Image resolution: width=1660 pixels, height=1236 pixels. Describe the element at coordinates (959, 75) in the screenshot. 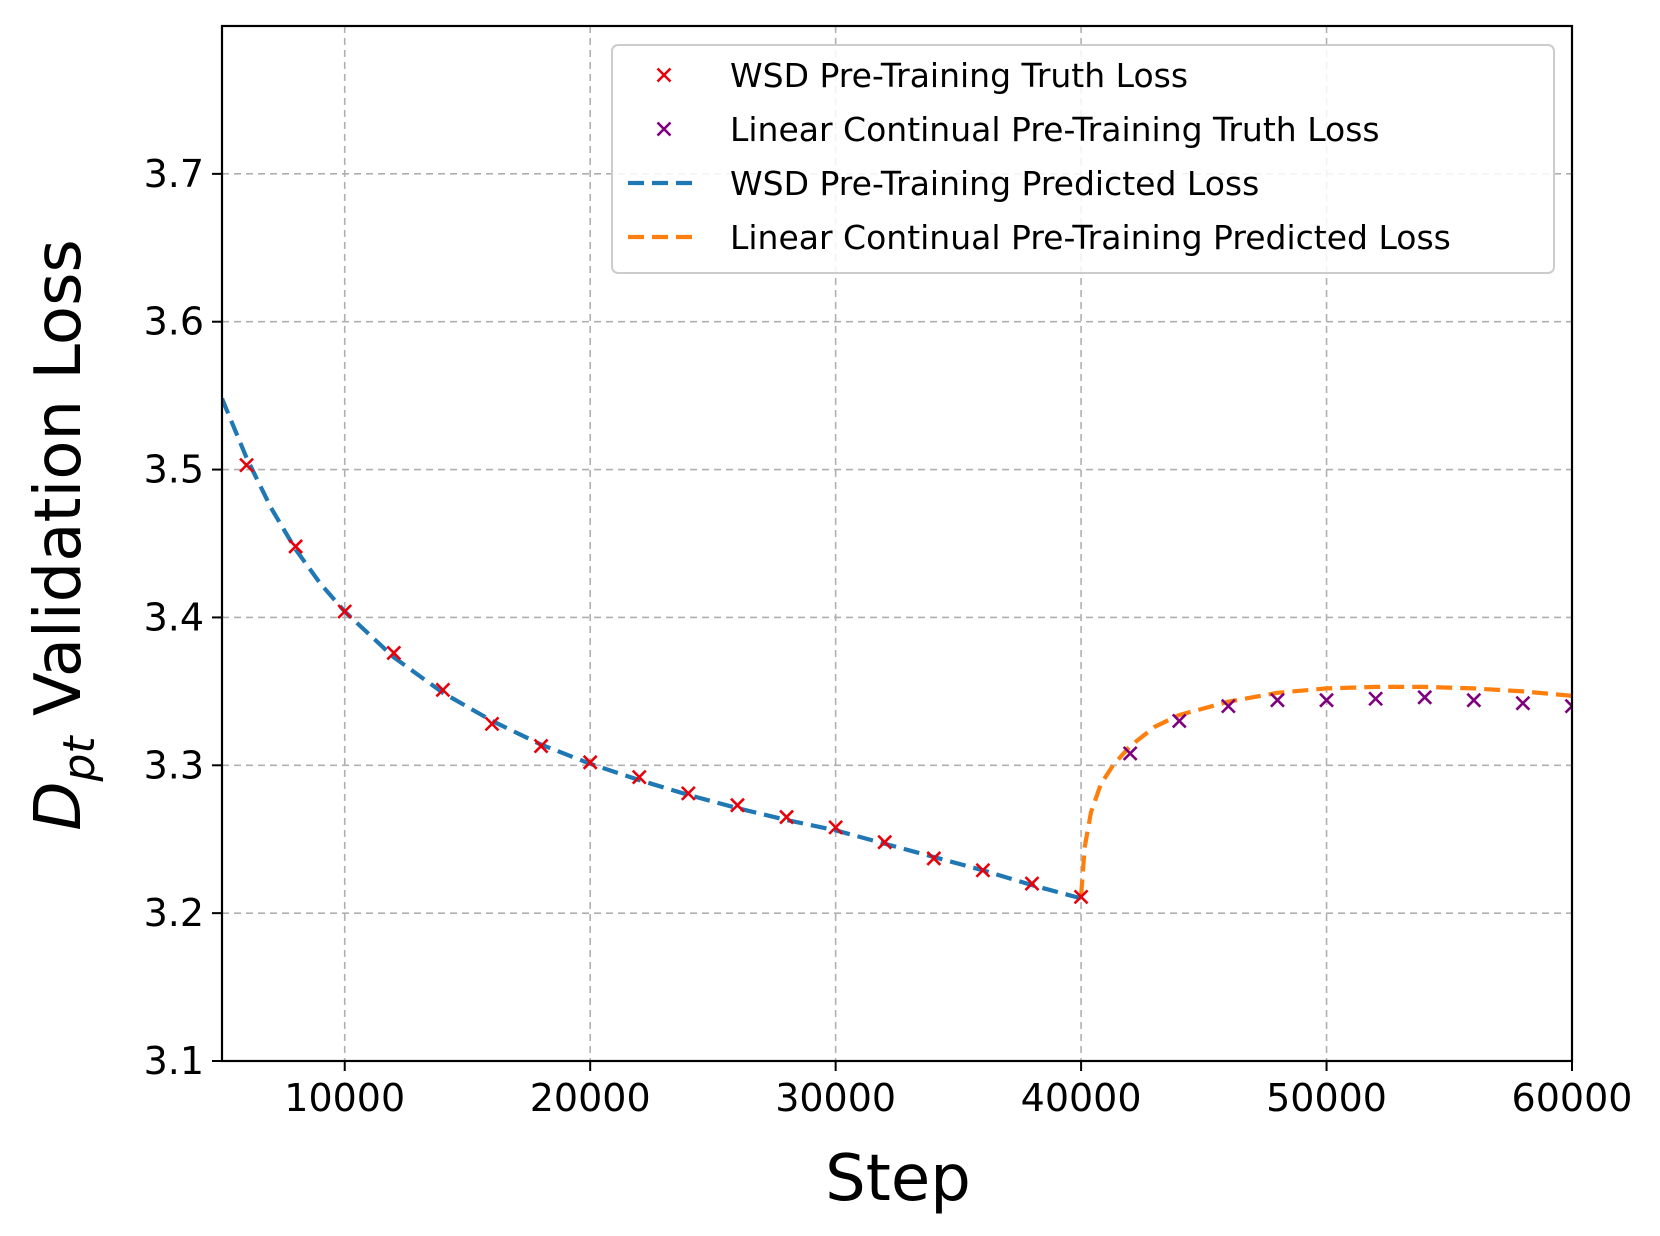

I see `legend-label: WSD Pre-Training Truth Loss` at that location.